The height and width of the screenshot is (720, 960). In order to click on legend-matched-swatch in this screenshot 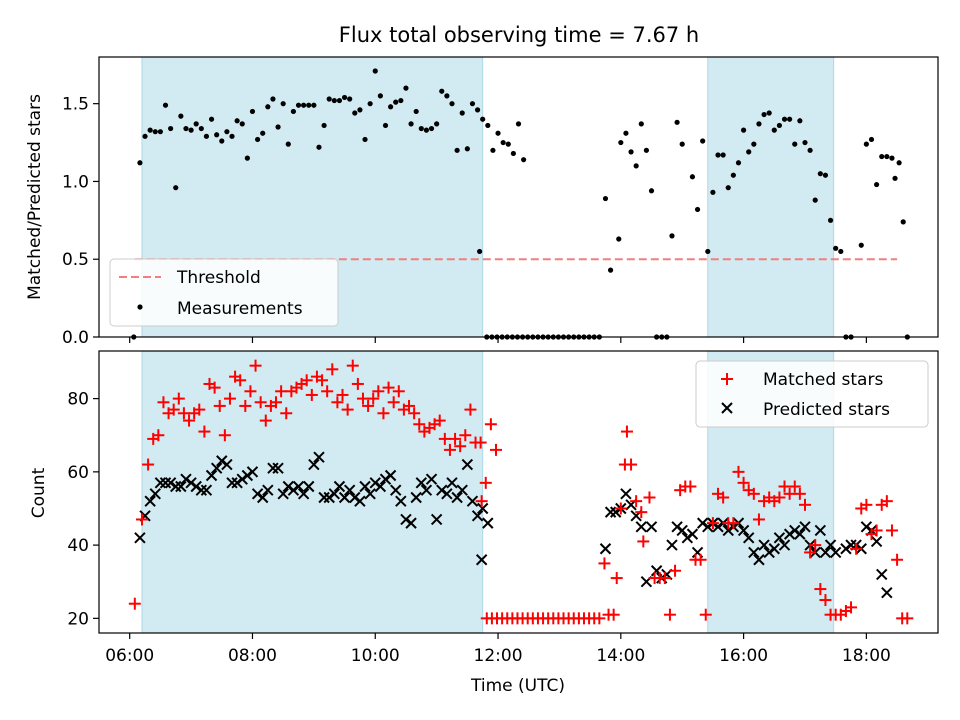, I will do `click(727, 379)`.